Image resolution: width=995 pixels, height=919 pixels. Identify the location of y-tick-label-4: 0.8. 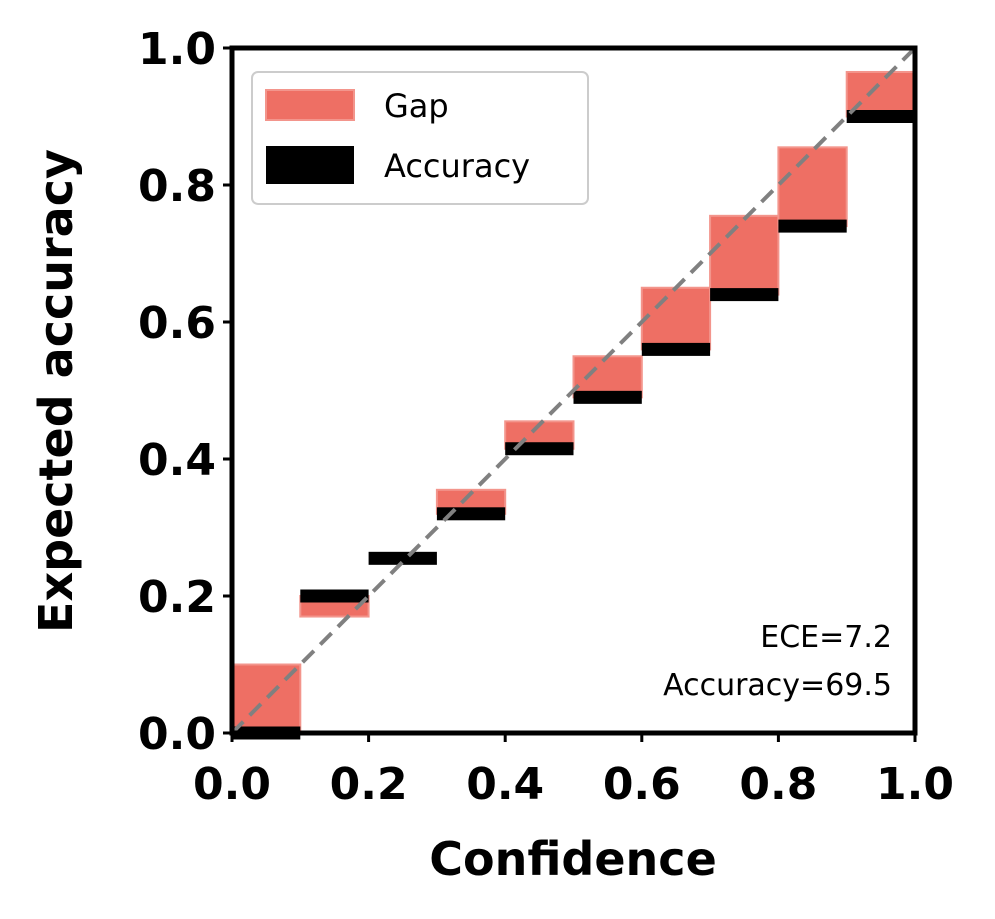
(177, 186).